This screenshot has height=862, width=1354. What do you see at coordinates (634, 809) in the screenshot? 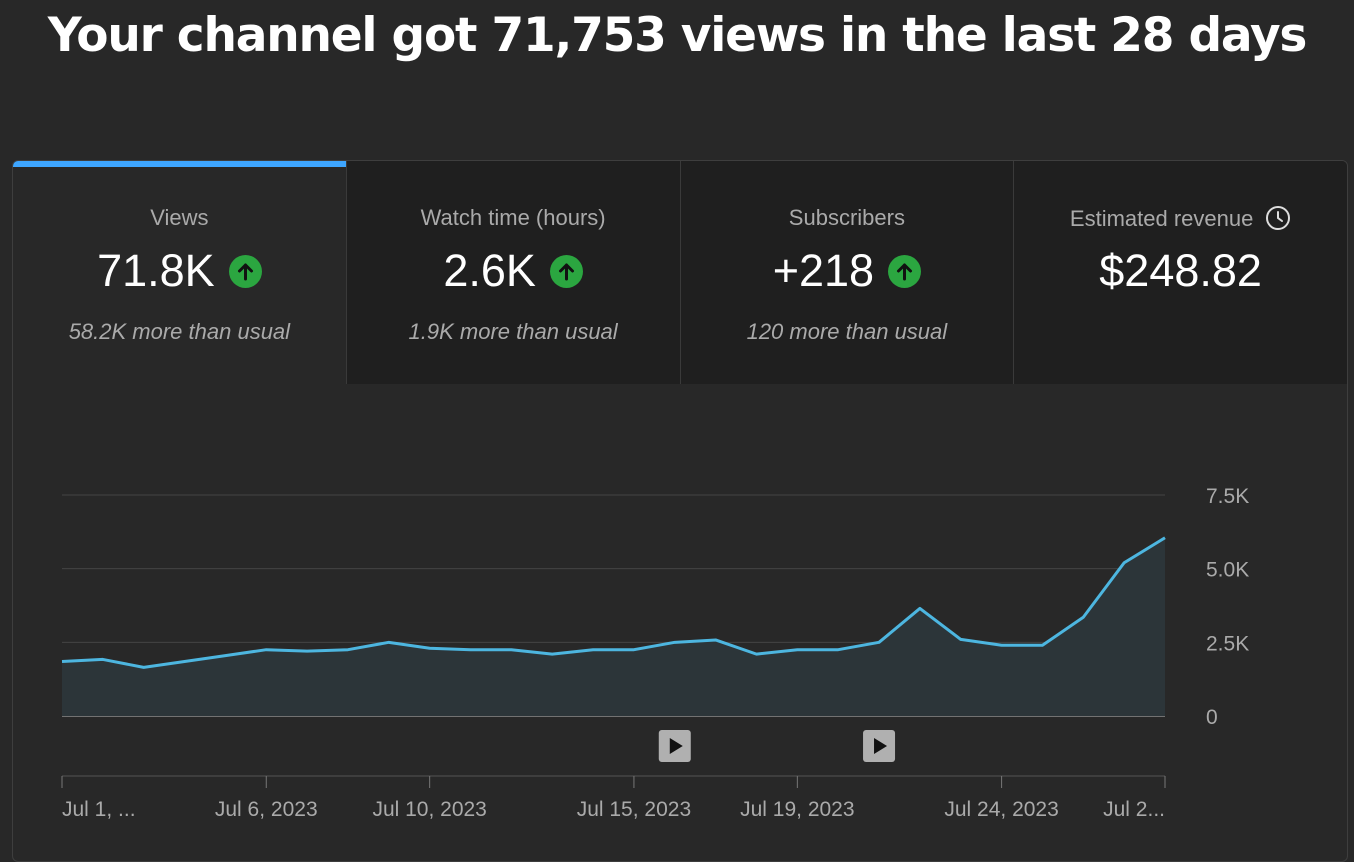
I see `x-tick-label: Jul 15, 2023` at bounding box center [634, 809].